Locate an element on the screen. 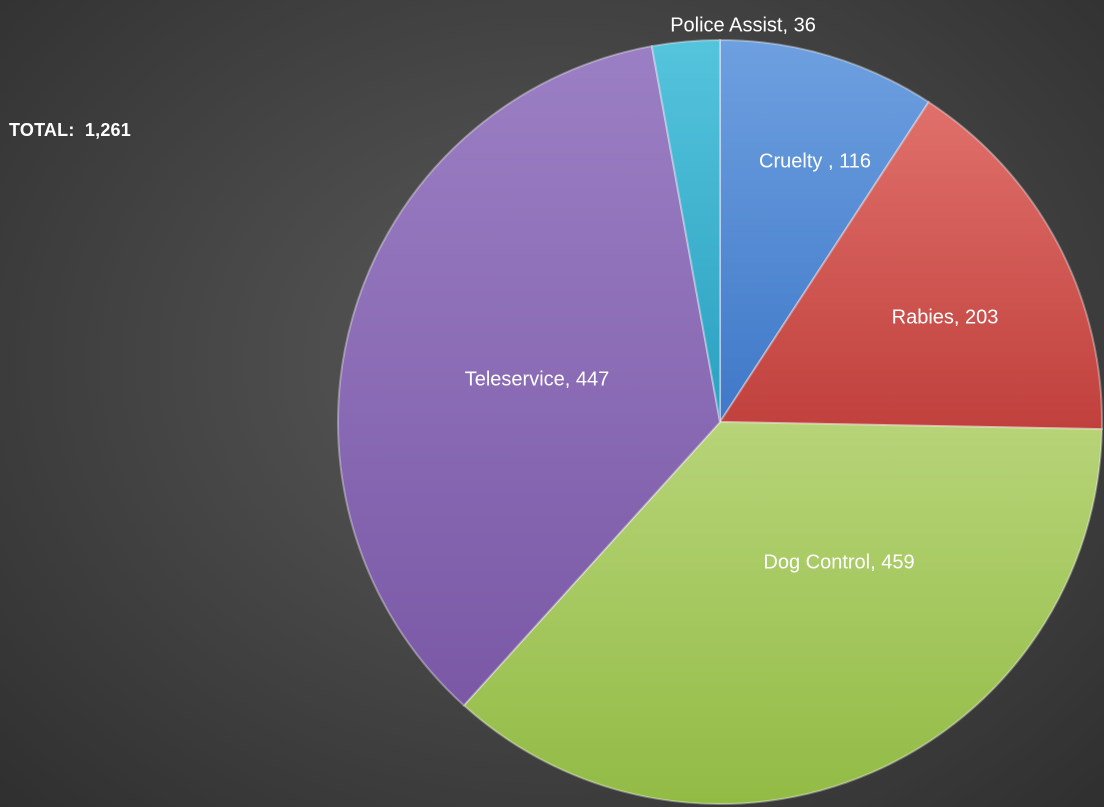  slice-rabies is located at coordinates (910, 265).